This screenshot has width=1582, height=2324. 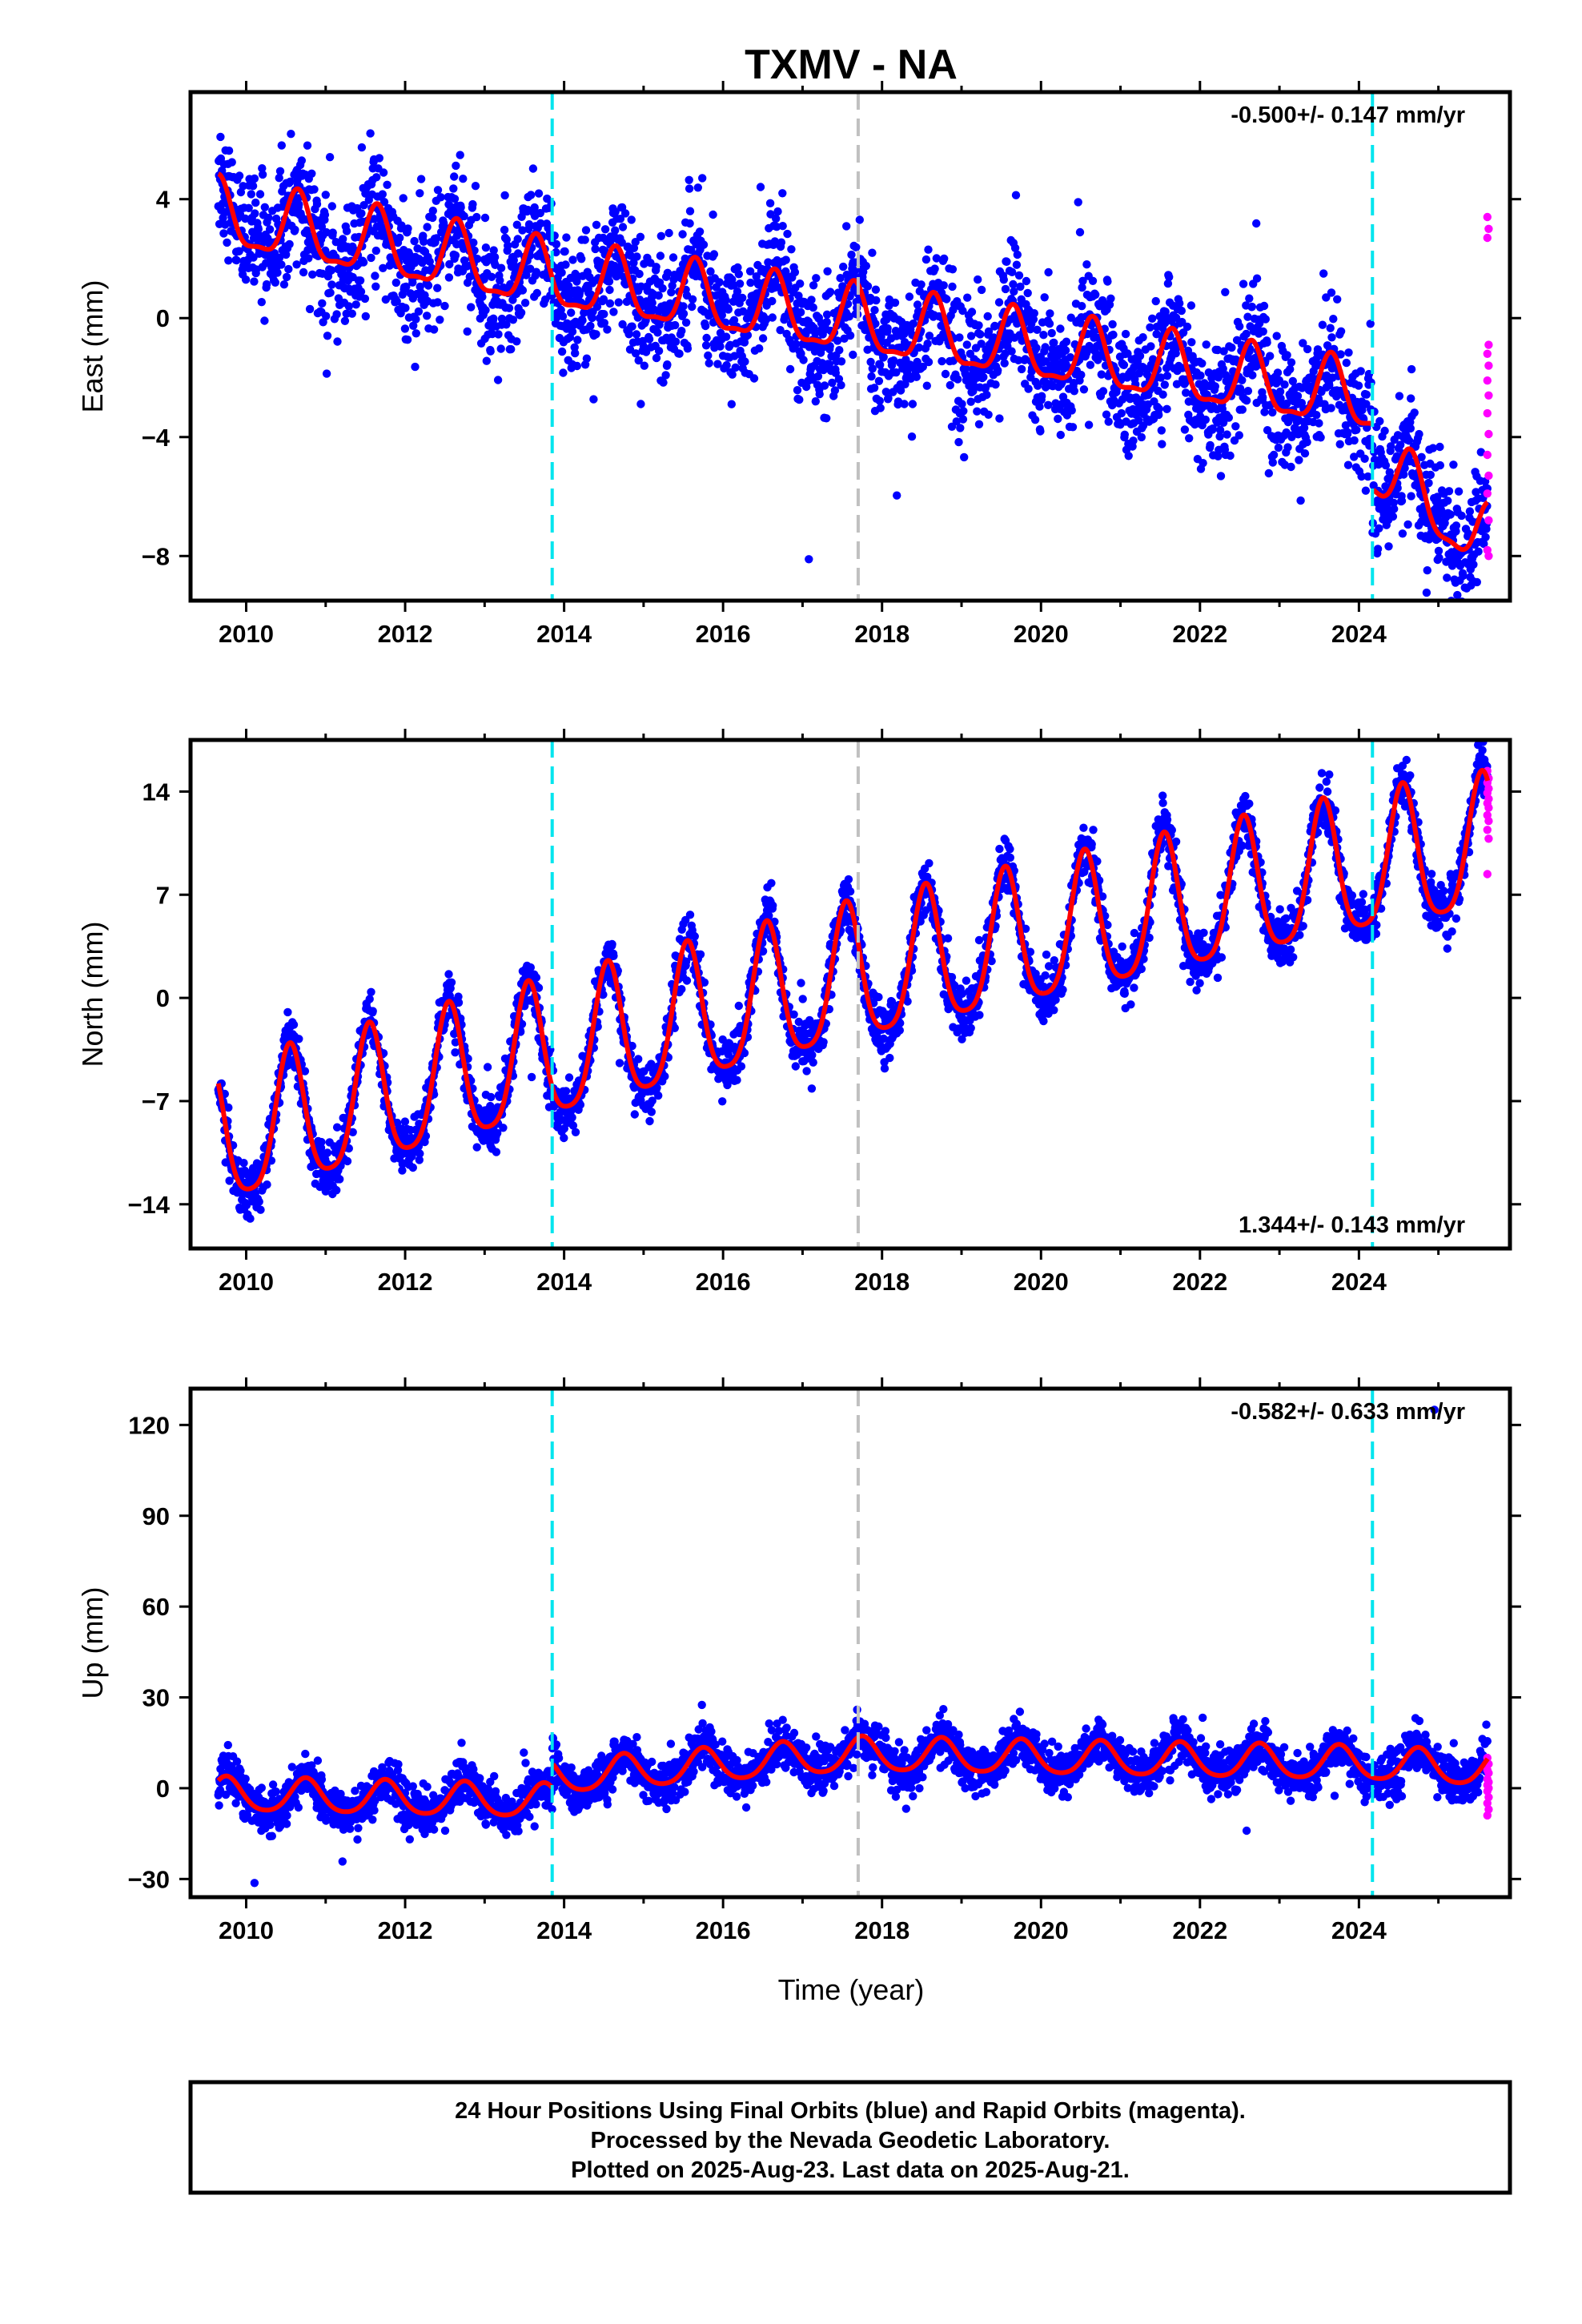 I want to click on rapid-point, so click(x=1488, y=238).